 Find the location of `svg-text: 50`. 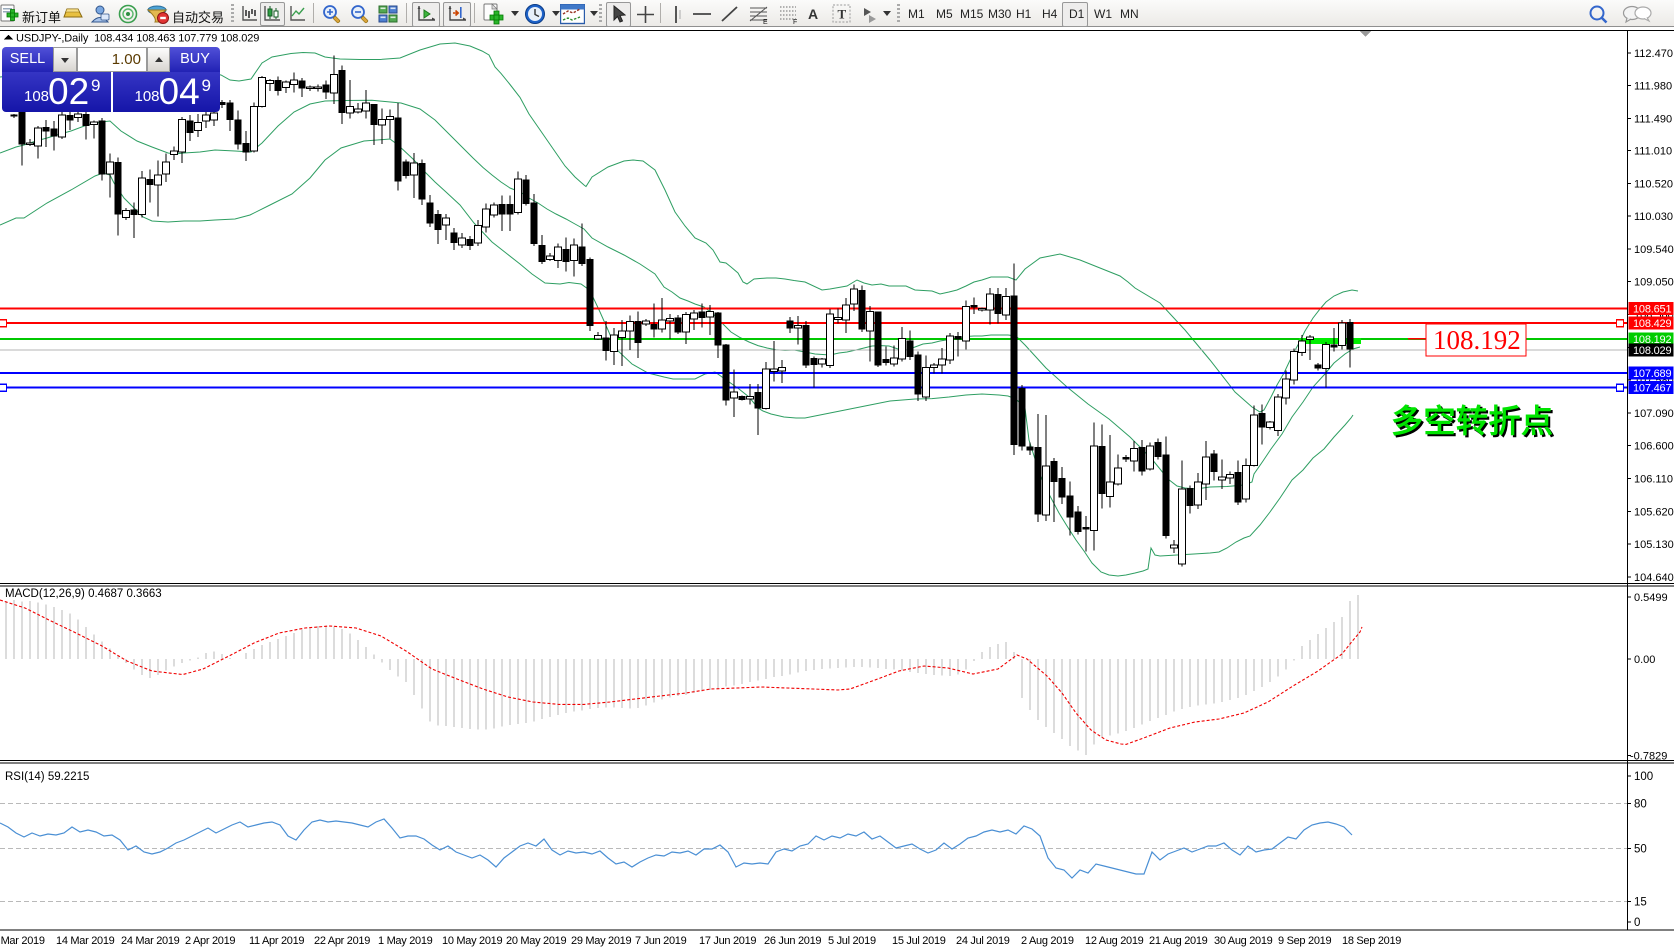

svg-text: 50 is located at coordinates (1640, 850).